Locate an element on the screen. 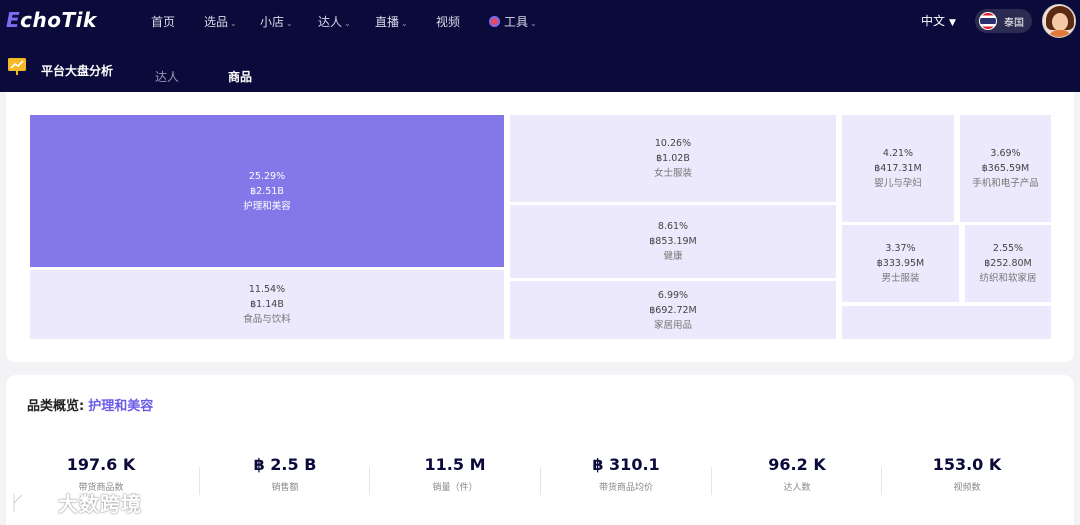 This screenshot has width=1080, height=525. nav-item-tools: 工具 ⌄ is located at coordinates (513, 21).